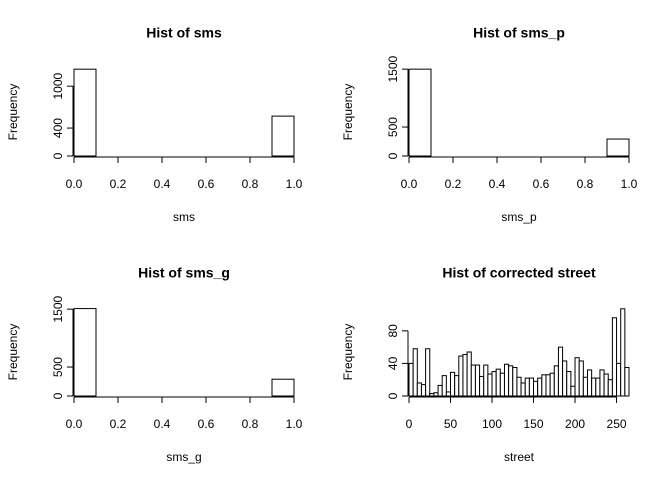  What do you see at coordinates (492, 424) in the screenshot?
I see `x-tick-label: 100` at bounding box center [492, 424].